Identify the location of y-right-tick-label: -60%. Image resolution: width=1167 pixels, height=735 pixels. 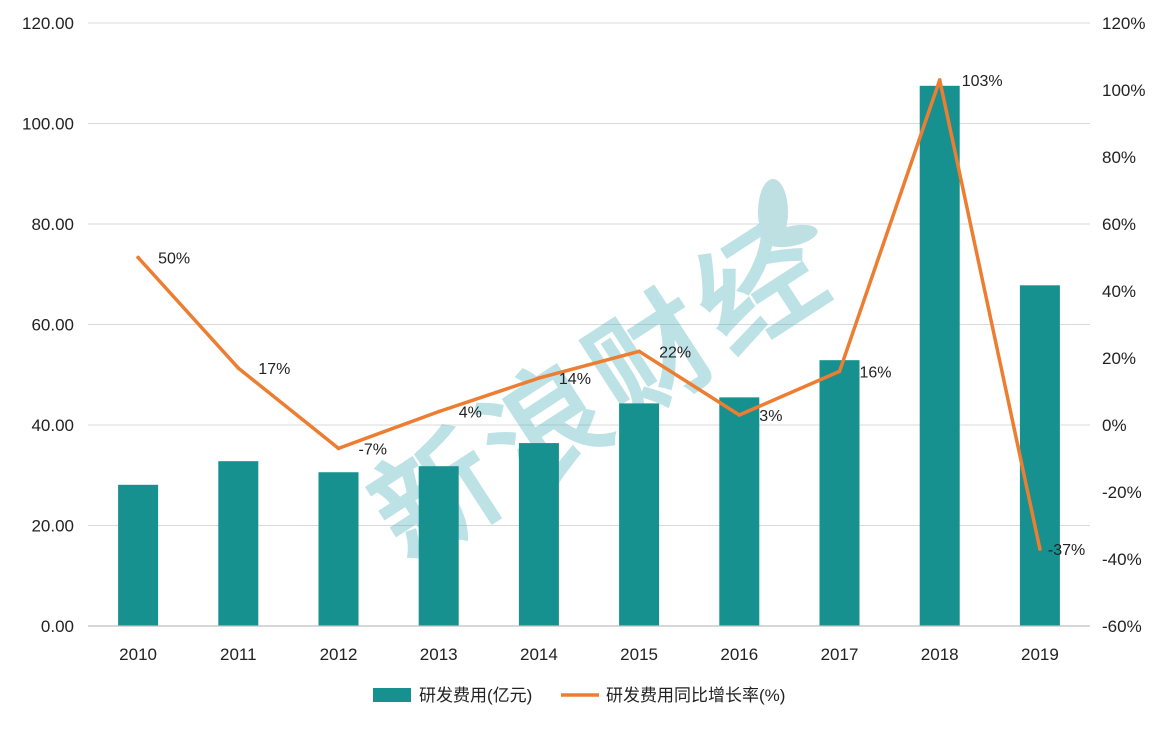
(1122, 626).